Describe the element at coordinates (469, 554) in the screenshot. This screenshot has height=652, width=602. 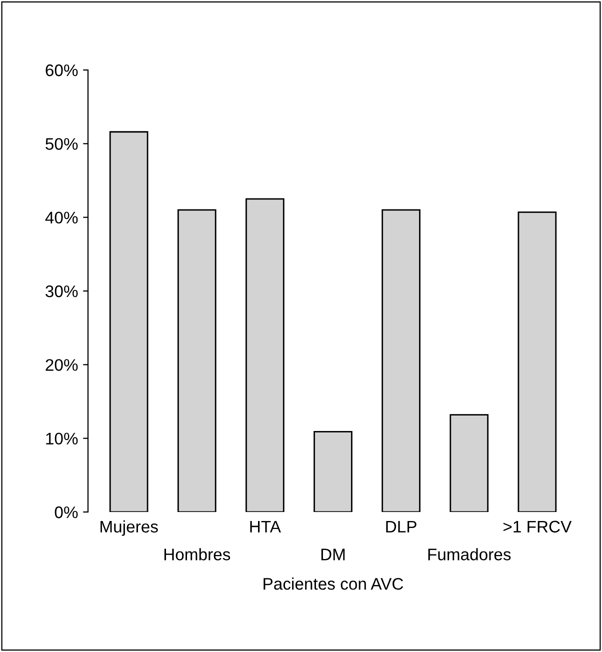
I see `x-tick-label: Fumadores` at that location.